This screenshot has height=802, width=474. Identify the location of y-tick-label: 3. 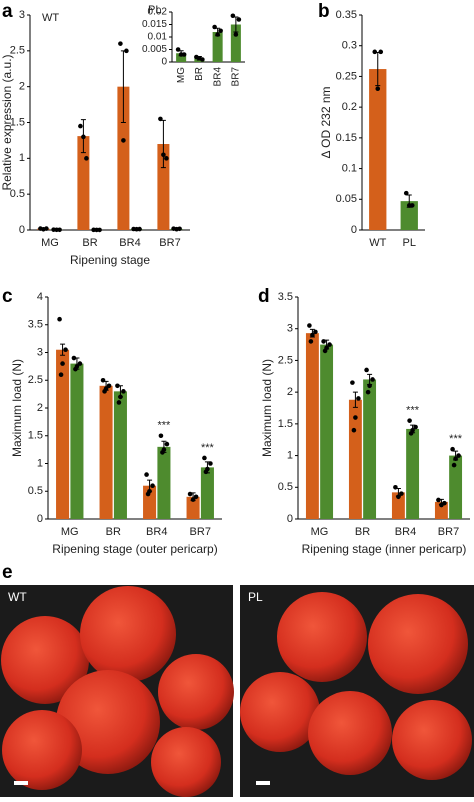
(290, 329).